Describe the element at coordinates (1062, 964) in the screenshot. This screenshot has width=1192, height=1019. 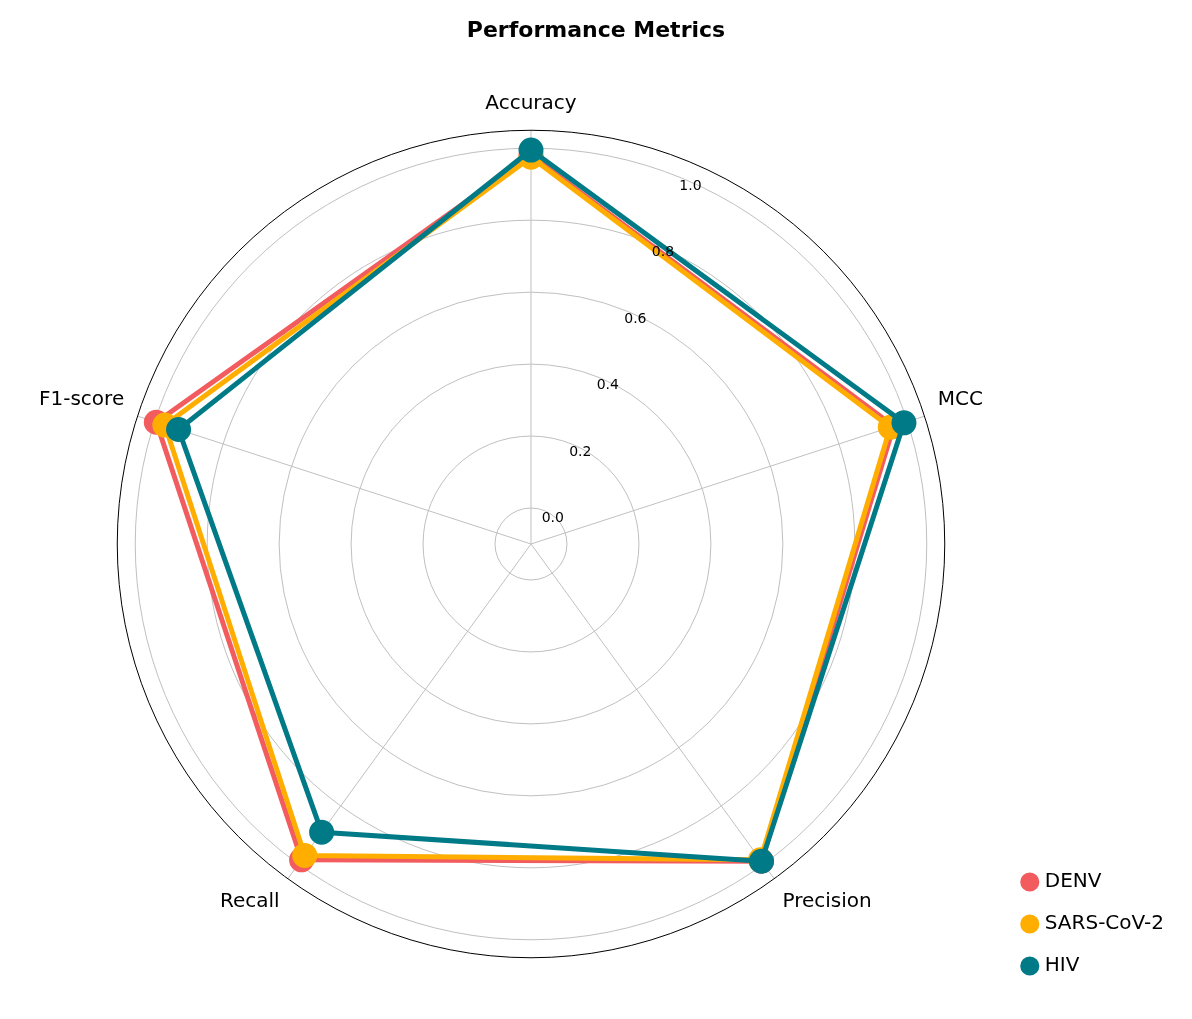
I see `legend-label: HIV` at that location.